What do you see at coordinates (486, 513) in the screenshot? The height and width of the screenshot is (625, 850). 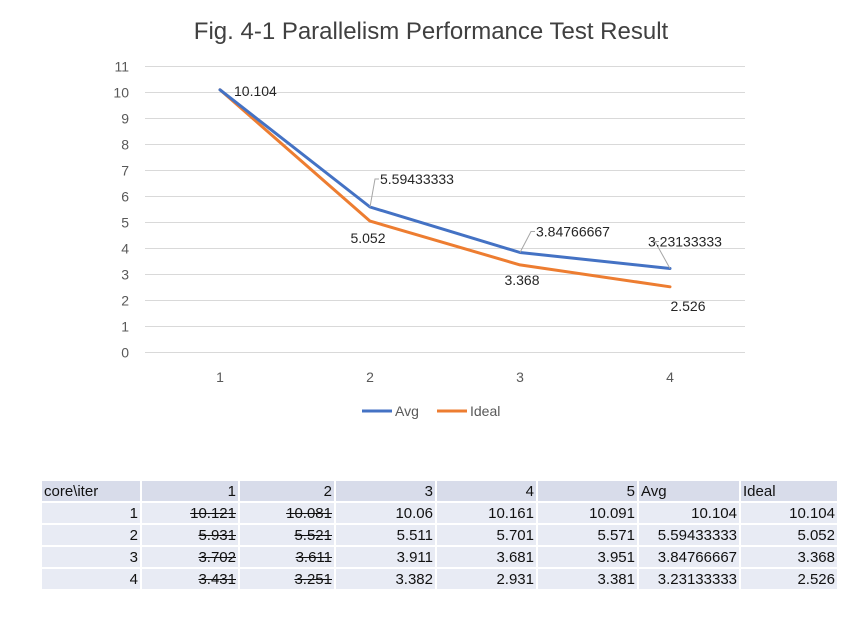 I see `table-cell: 10.161` at bounding box center [486, 513].